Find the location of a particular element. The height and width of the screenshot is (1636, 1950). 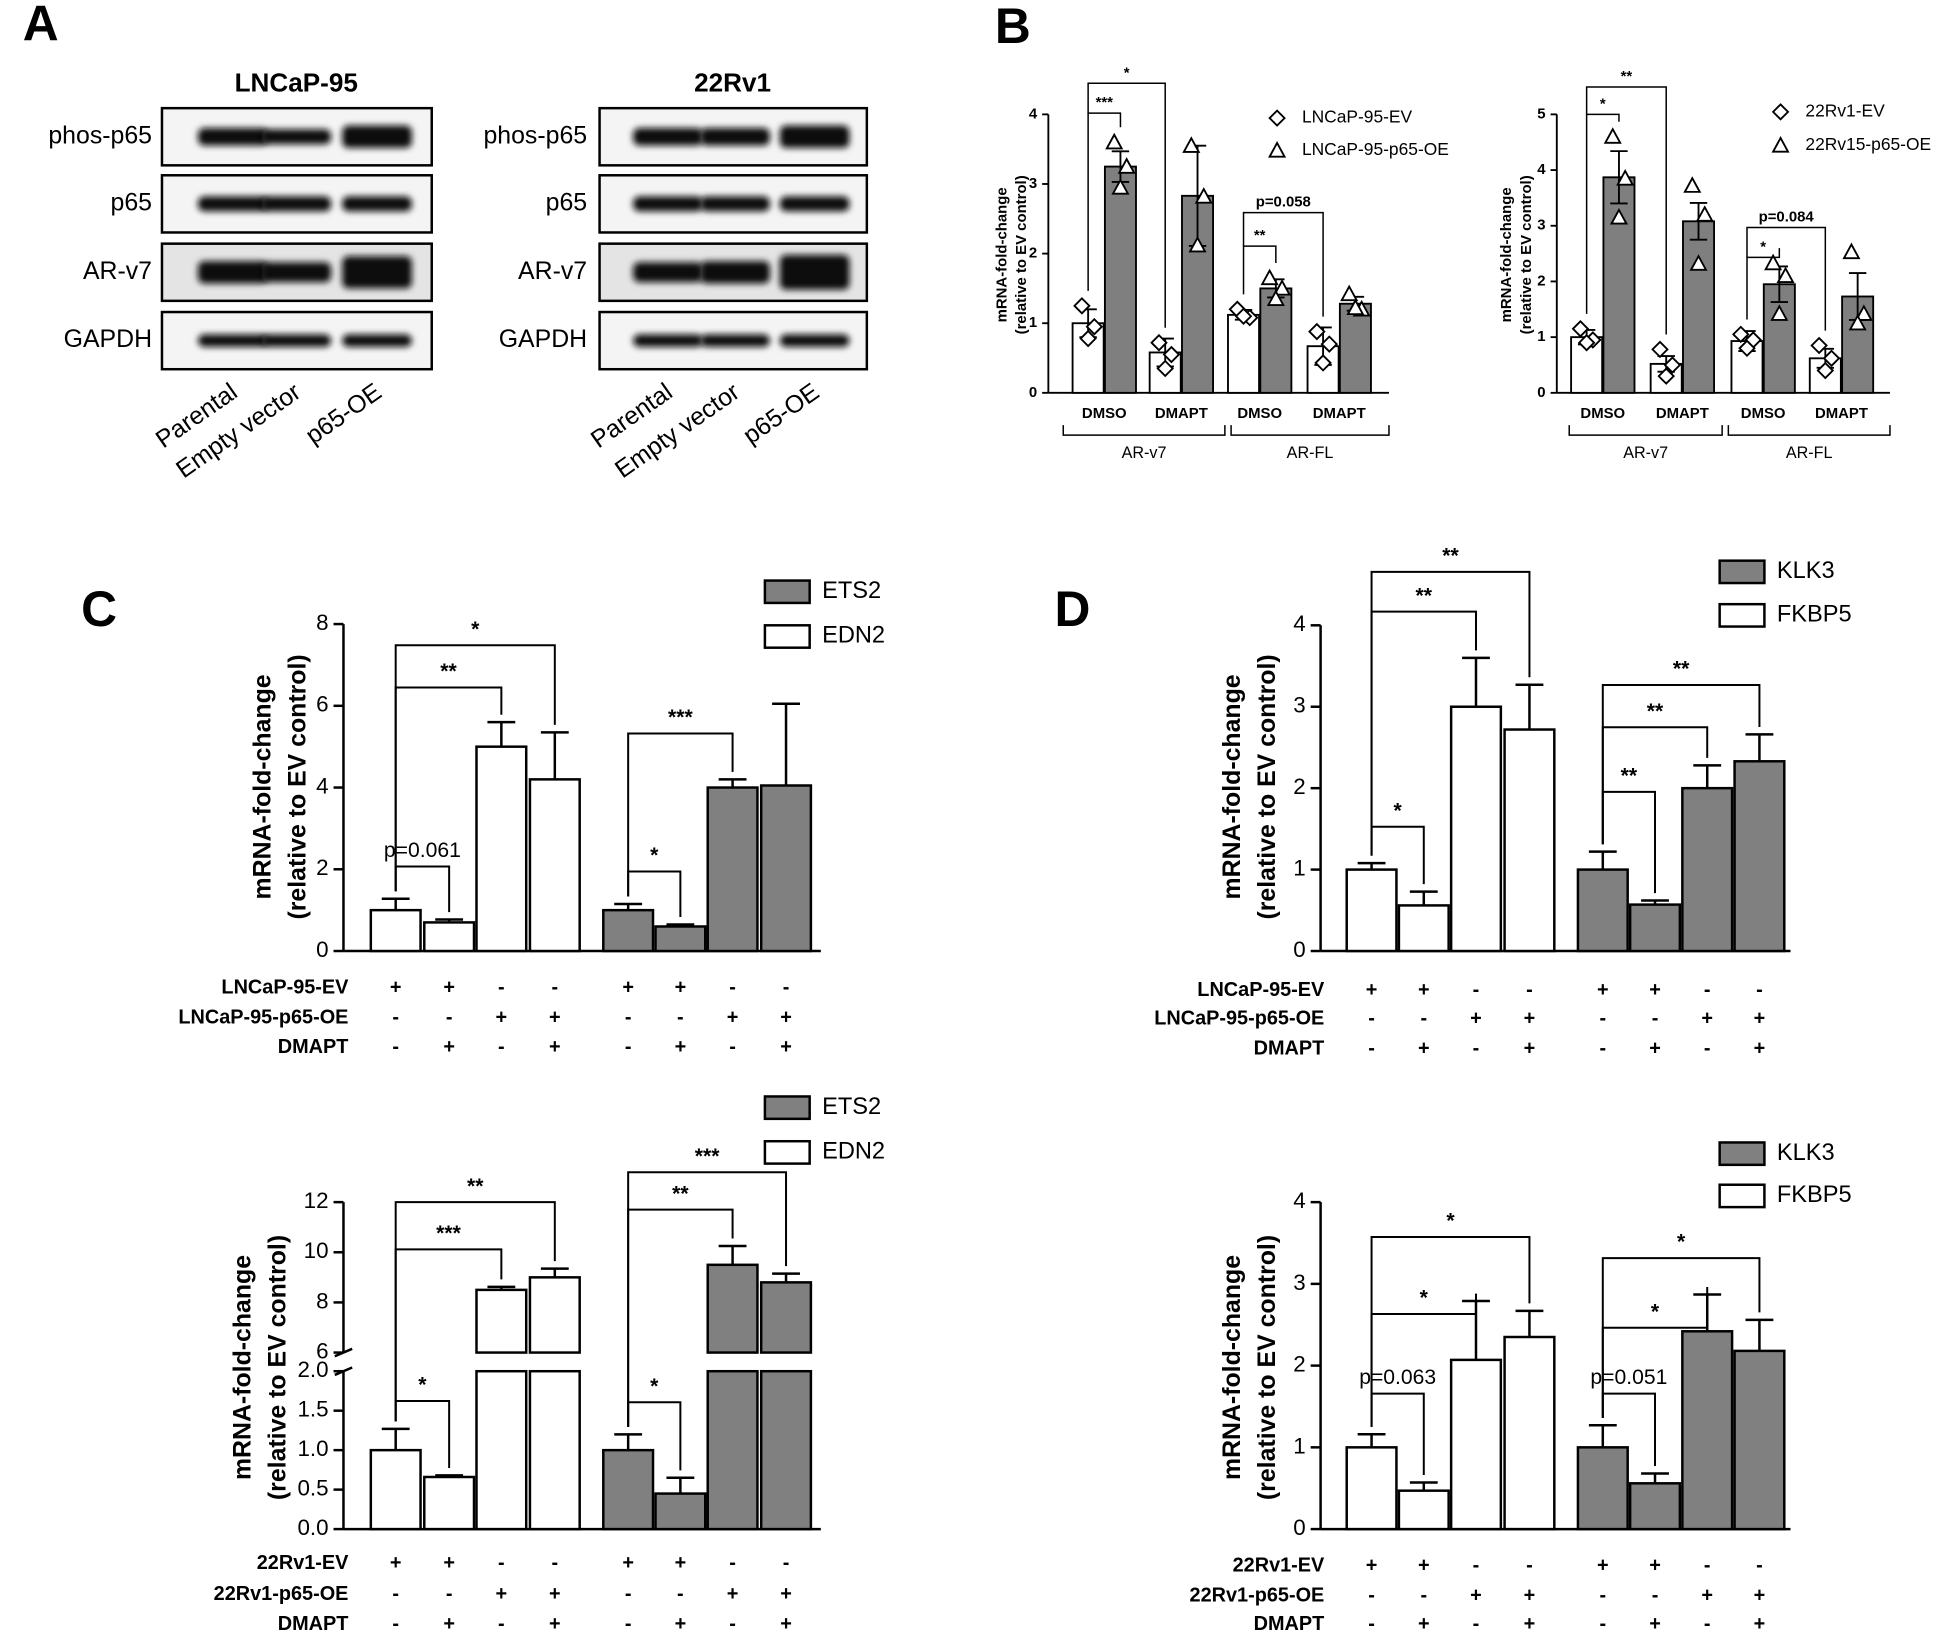

legend-label: LNCaP-95-EV is located at coordinates (1357, 117).